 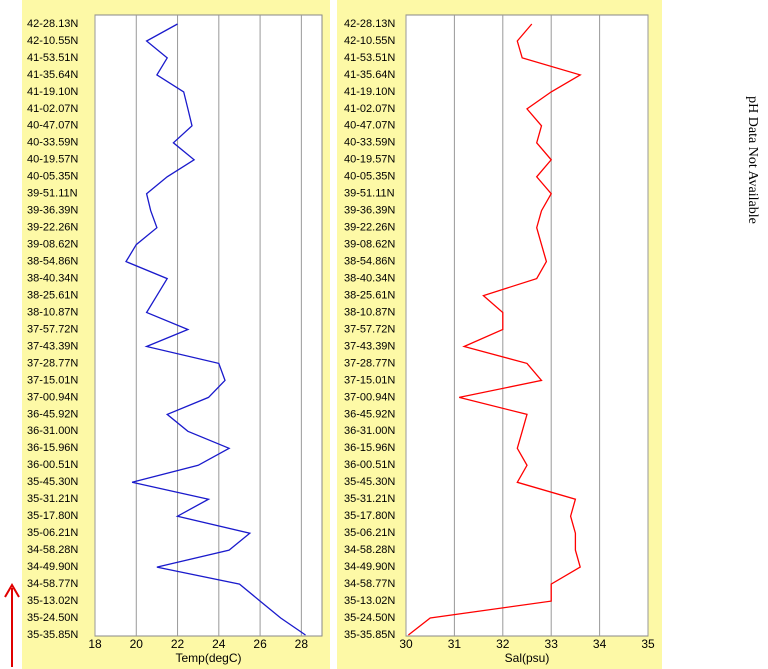 What do you see at coordinates (406, 644) in the screenshot?
I see `x-tick-label: 30` at bounding box center [406, 644].